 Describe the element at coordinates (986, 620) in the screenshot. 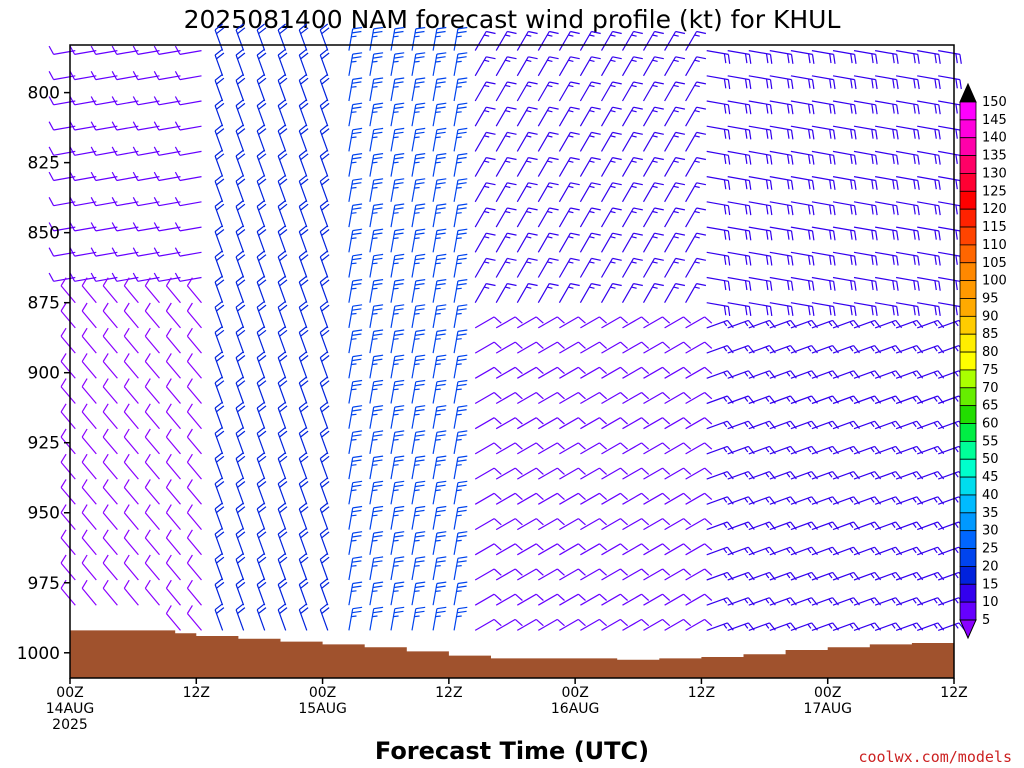

I see `colorbar-label: 5` at that location.